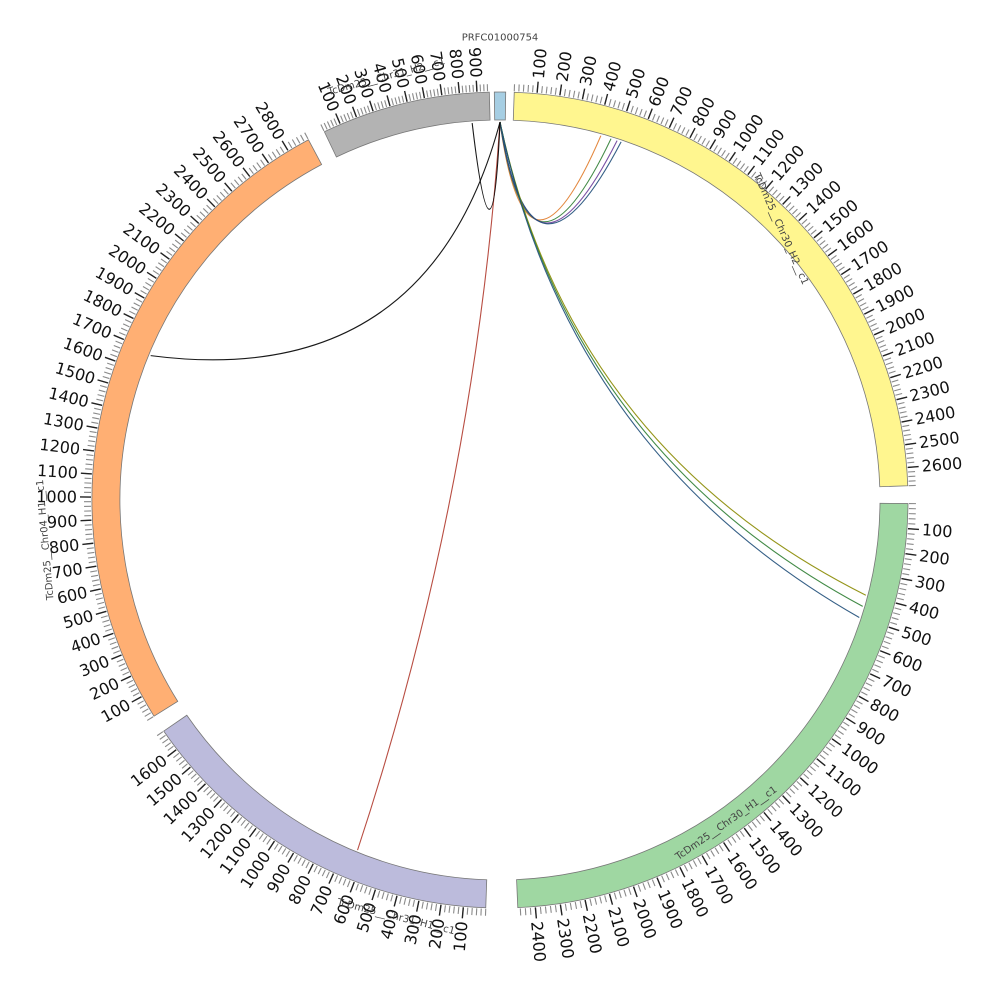  What do you see at coordinates (636, 83) in the screenshot?
I see `tick-label: 500` at bounding box center [636, 83].